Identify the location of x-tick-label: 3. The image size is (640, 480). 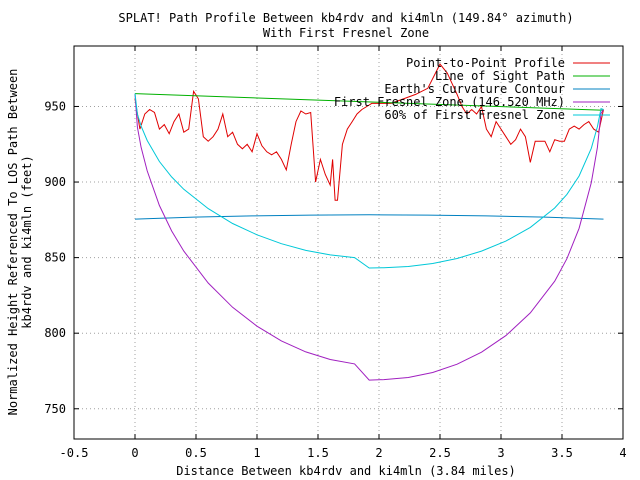
(500, 453).